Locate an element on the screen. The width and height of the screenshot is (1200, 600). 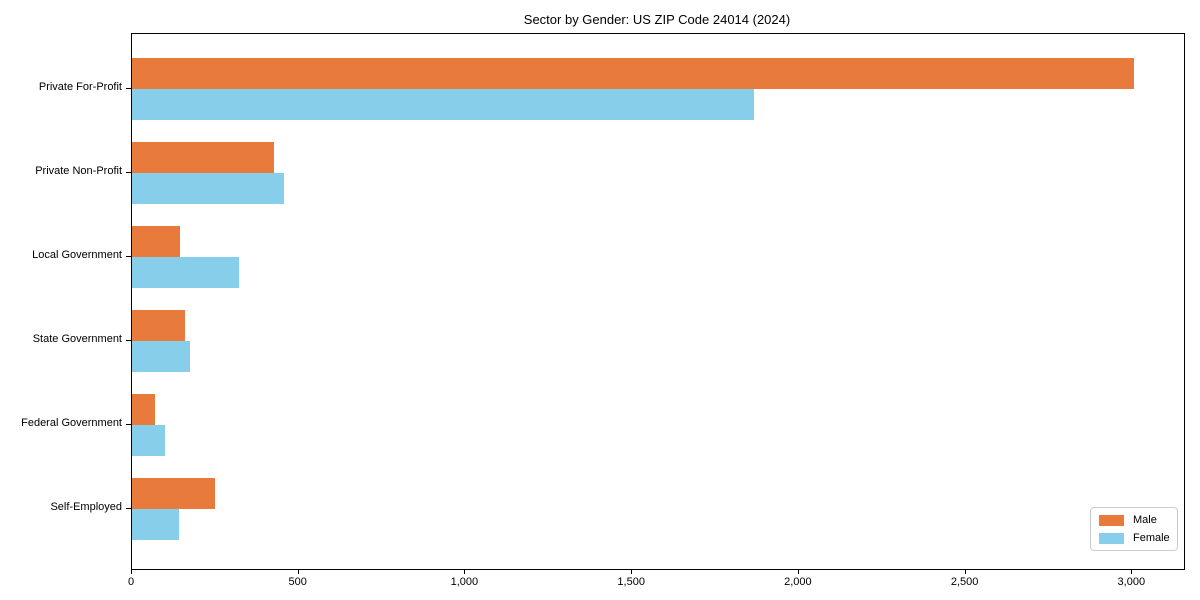
x-tick-label-500: 500 is located at coordinates (297, 582).